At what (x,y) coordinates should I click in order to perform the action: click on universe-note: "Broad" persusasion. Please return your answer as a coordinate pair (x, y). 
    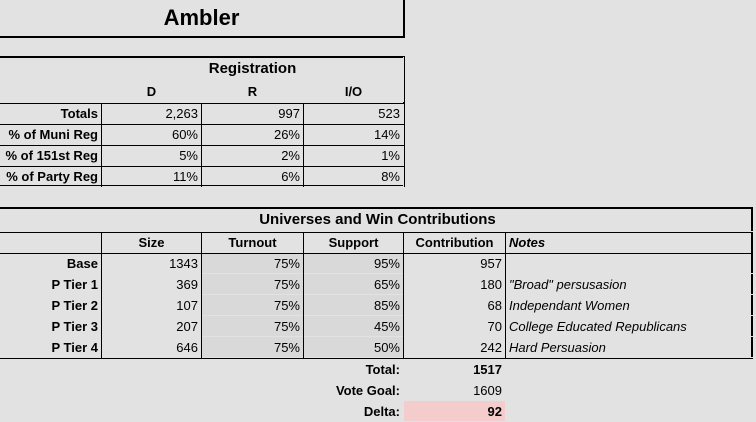
    Looking at the image, I should click on (631, 284).